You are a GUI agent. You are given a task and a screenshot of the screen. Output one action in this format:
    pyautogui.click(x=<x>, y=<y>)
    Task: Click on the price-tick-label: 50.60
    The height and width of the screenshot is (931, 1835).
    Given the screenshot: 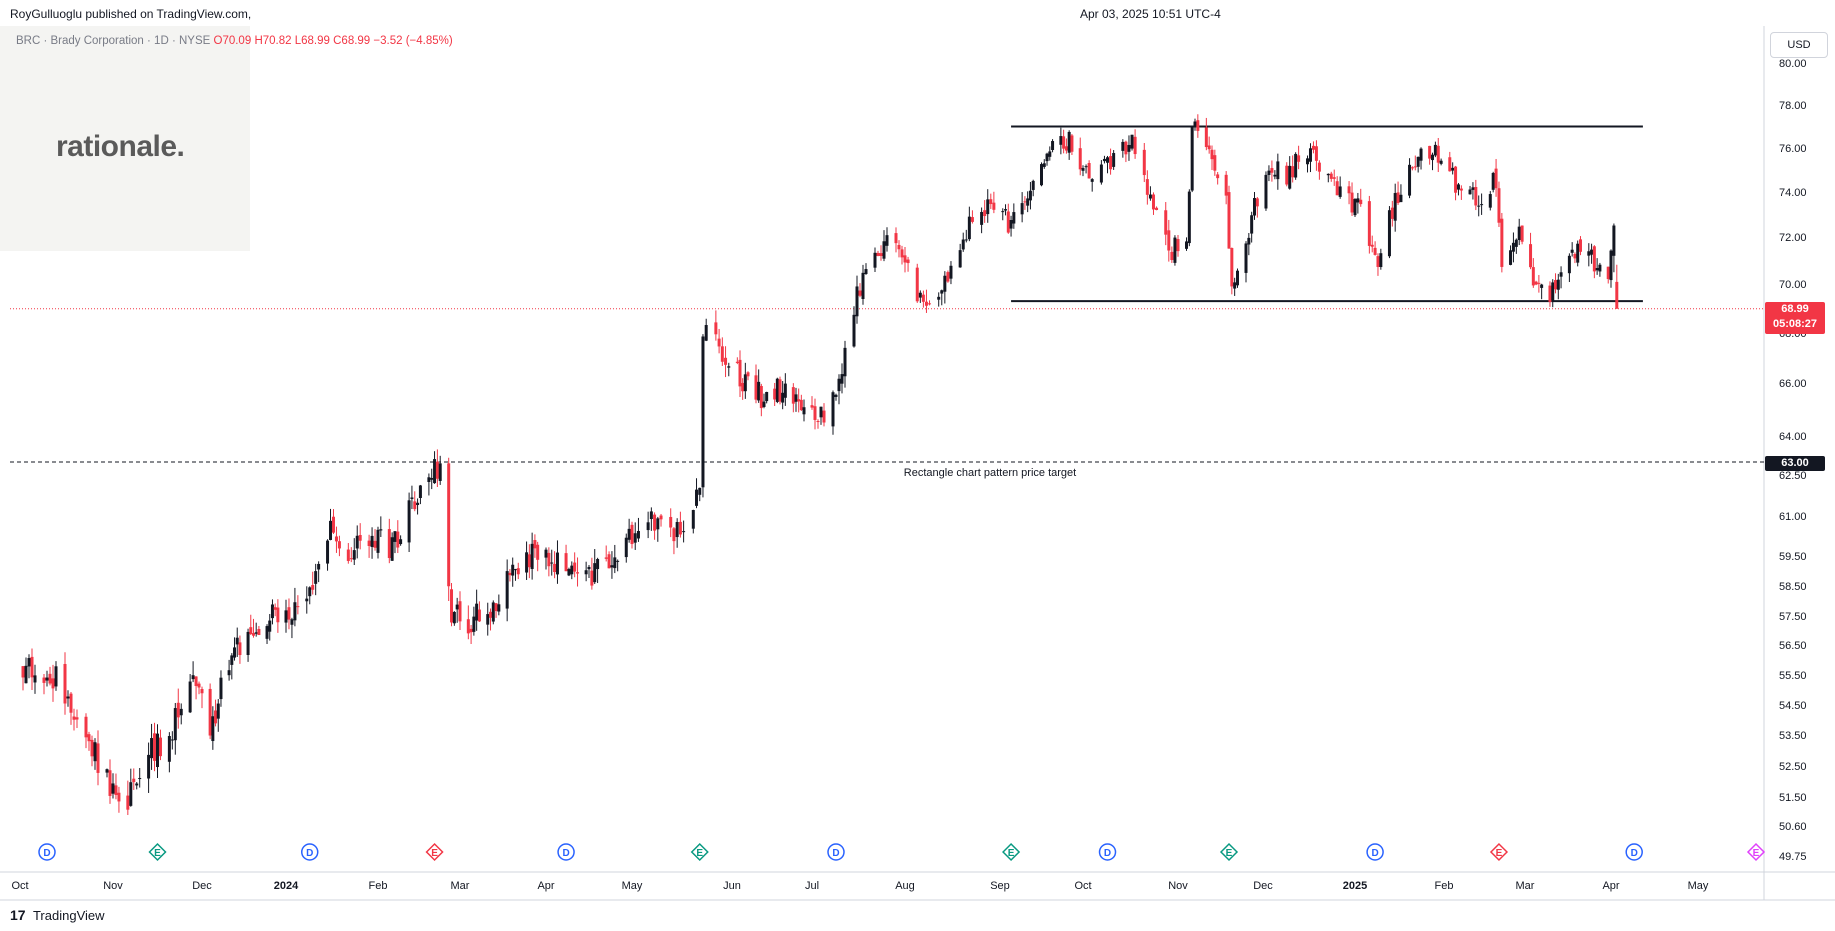 What is the action you would take?
    pyautogui.click(x=1793, y=827)
    